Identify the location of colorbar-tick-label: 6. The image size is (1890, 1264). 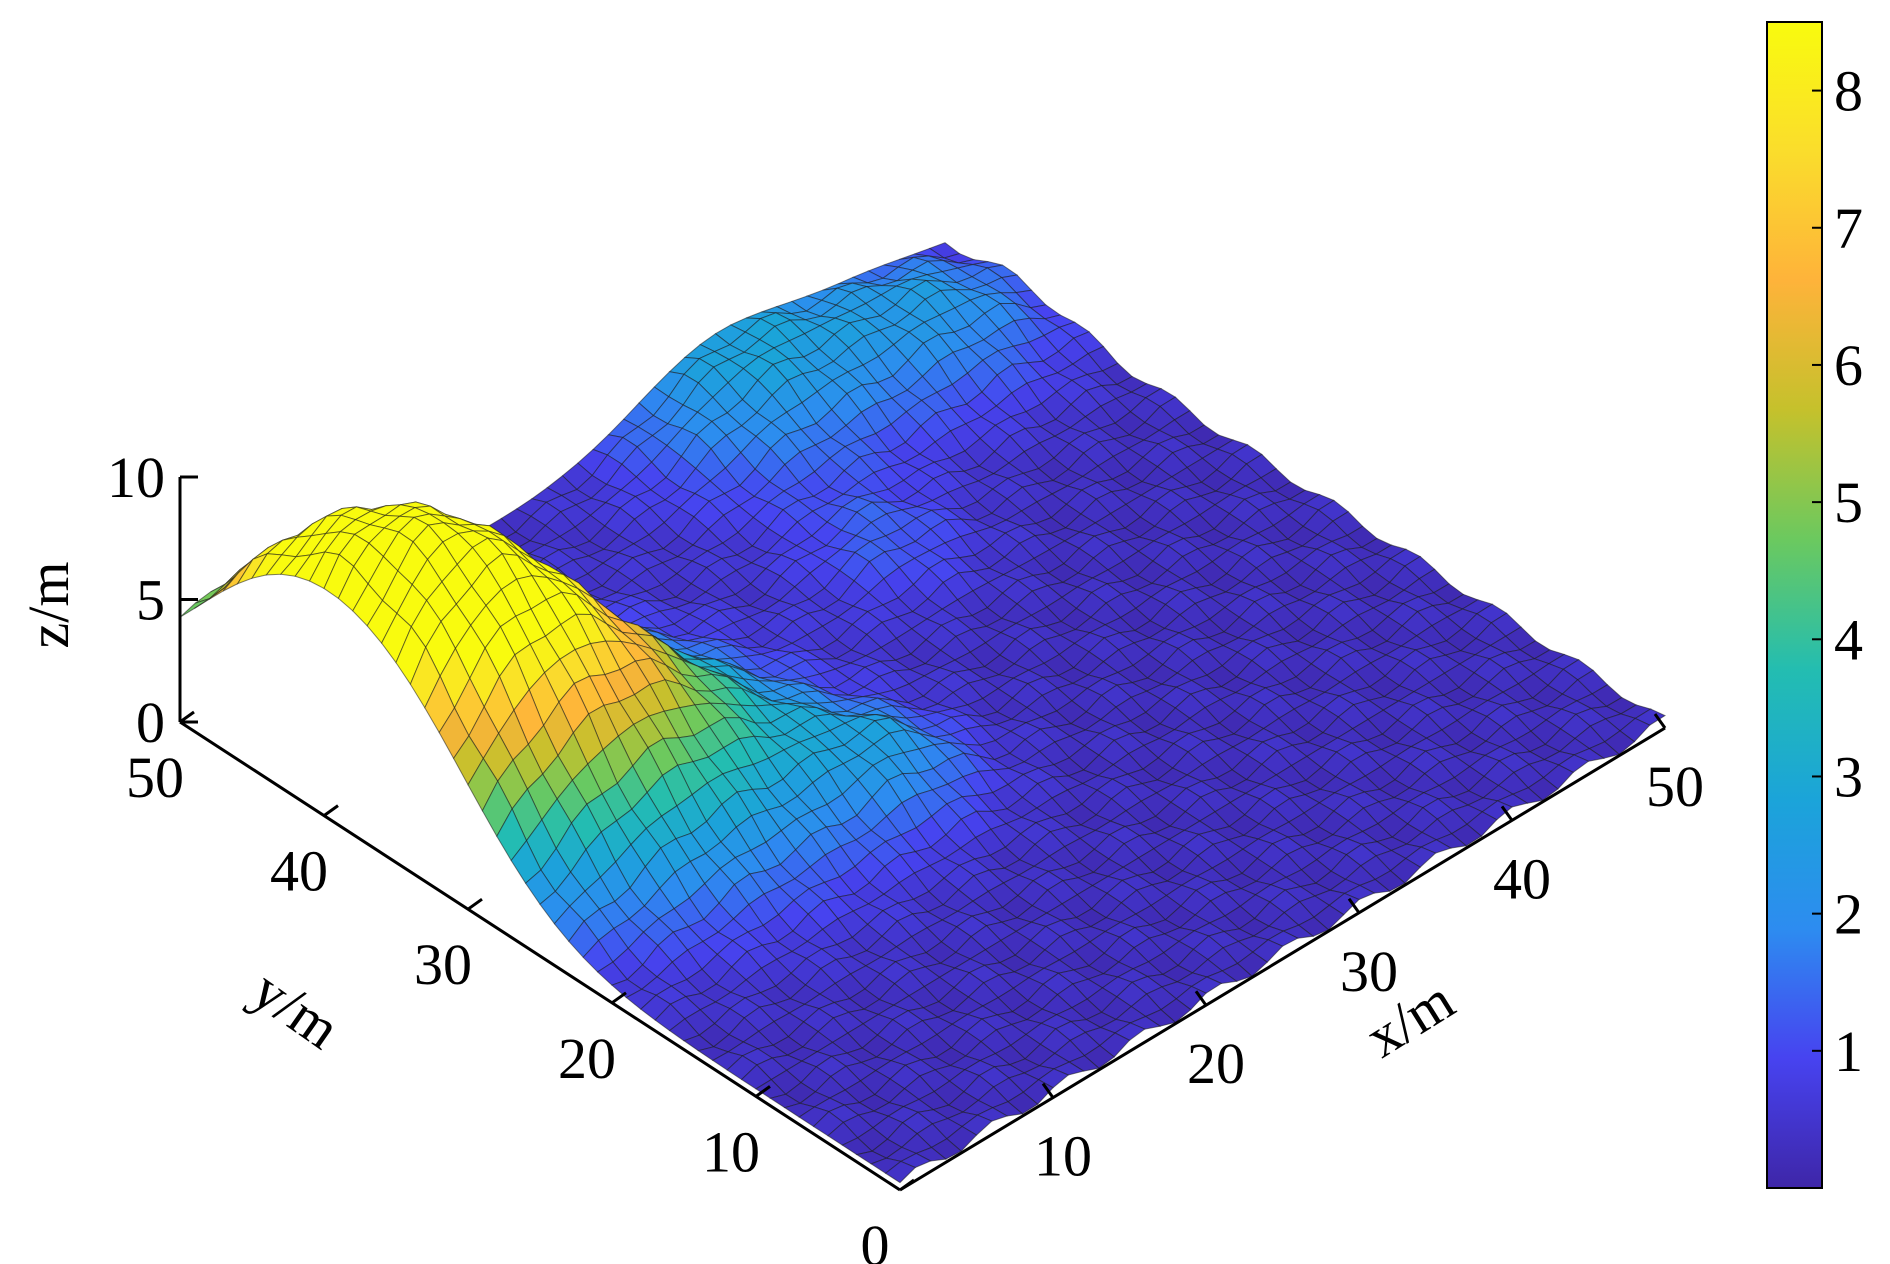
(1848, 365).